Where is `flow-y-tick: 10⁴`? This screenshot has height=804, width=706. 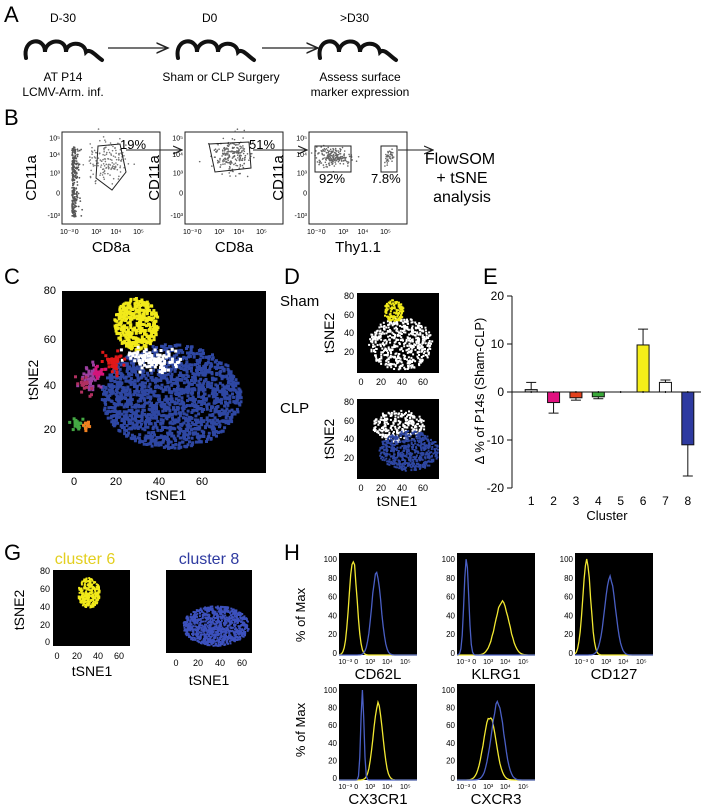
flow-y-tick: 10⁴ is located at coordinates (177, 155).